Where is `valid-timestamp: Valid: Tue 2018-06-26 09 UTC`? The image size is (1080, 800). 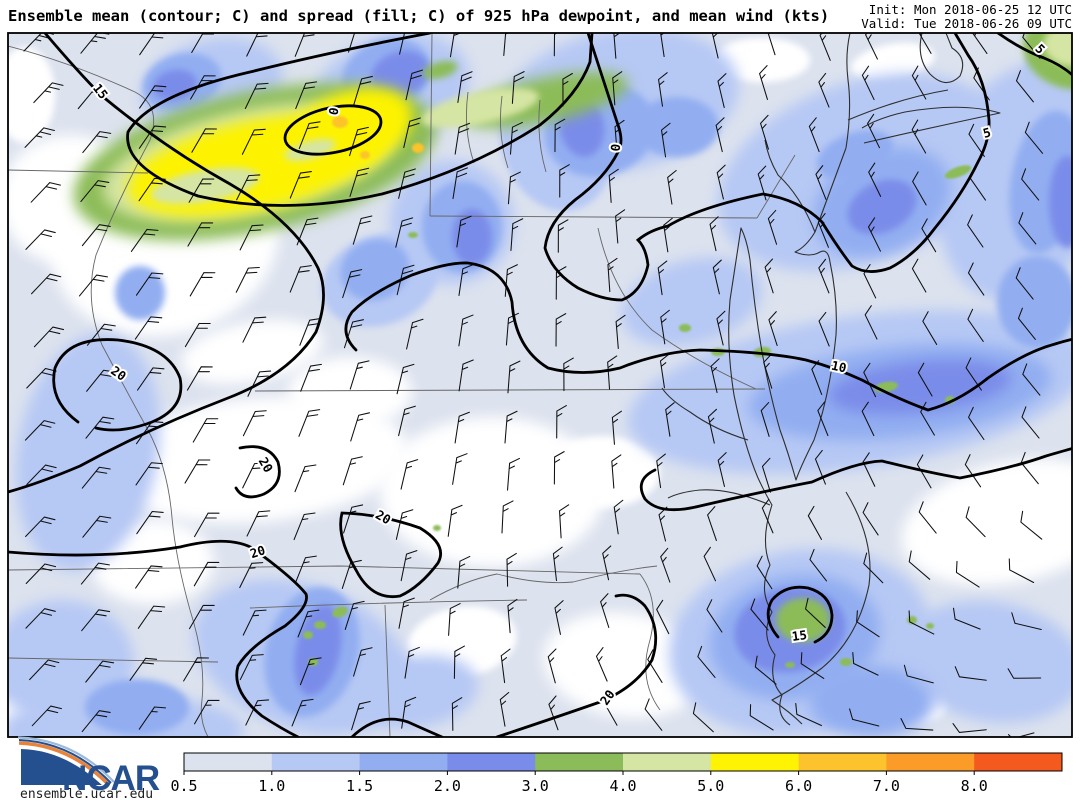
valid-timestamp: Valid: Tue 2018-06-26 09 UTC is located at coordinates (966, 23).